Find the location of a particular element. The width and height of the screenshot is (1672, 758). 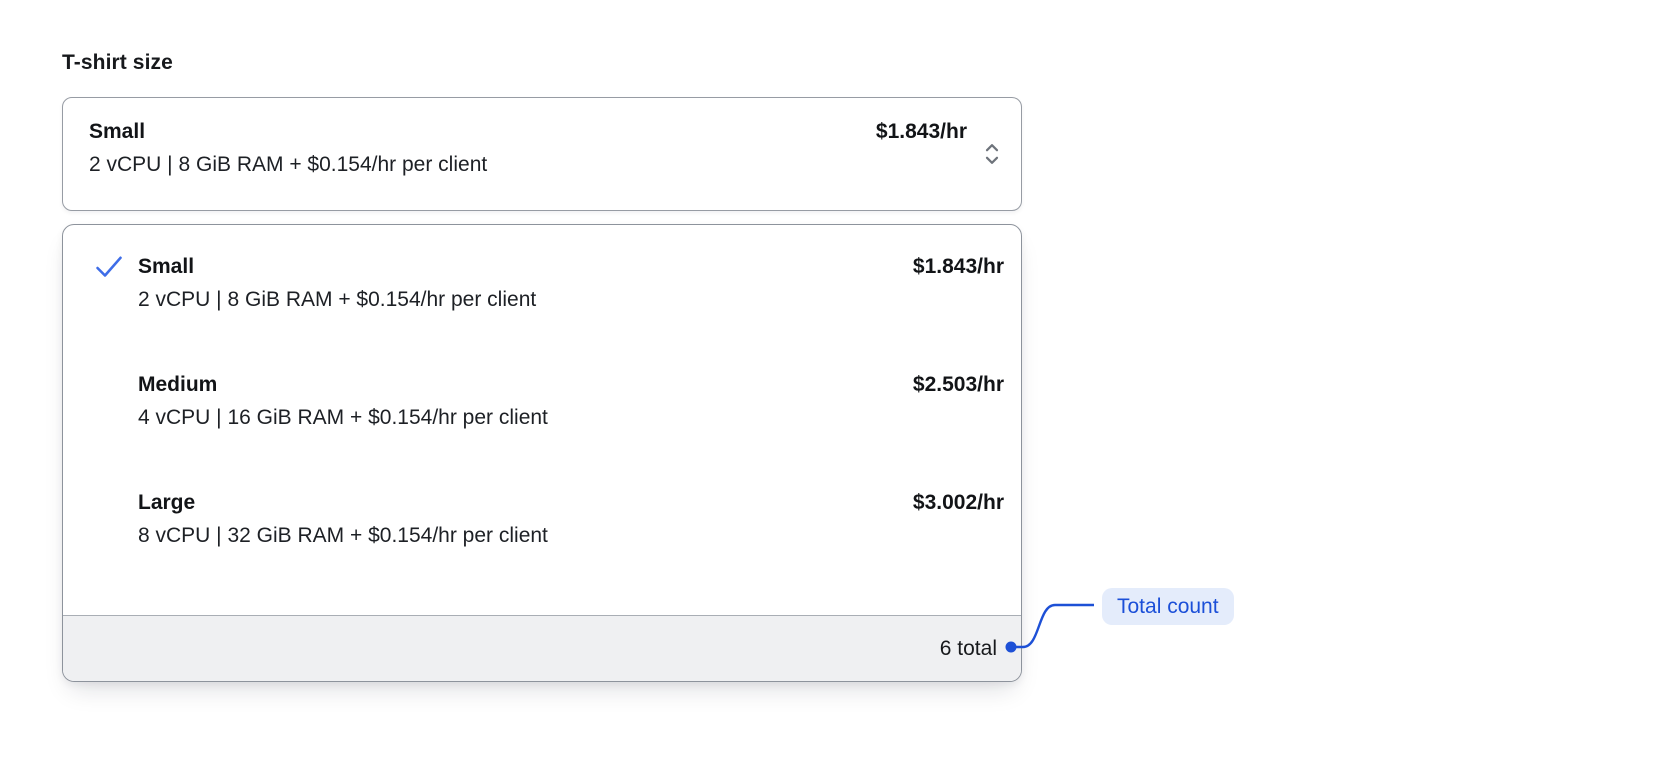

option-label: Small is located at coordinates (166, 266).